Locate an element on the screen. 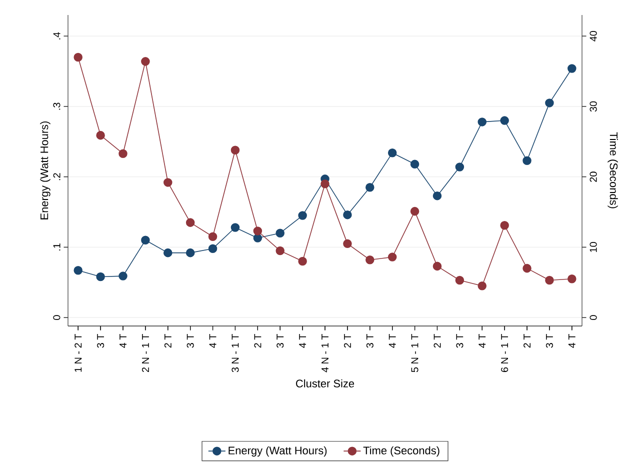  x-tick-label: 3 N - 1 T is located at coordinates (235, 353).